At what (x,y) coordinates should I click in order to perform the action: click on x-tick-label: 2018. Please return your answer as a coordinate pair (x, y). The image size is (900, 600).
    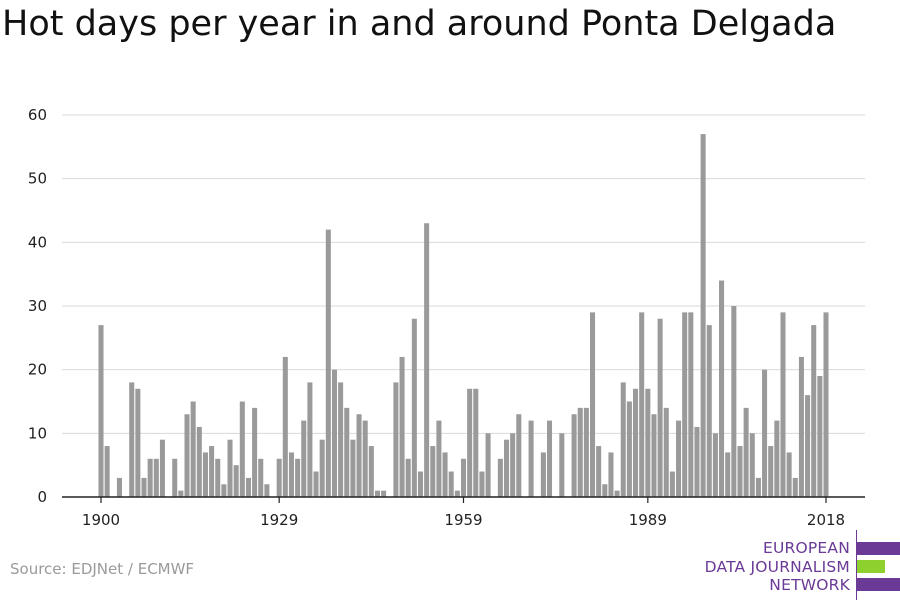
    Looking at the image, I should click on (826, 520).